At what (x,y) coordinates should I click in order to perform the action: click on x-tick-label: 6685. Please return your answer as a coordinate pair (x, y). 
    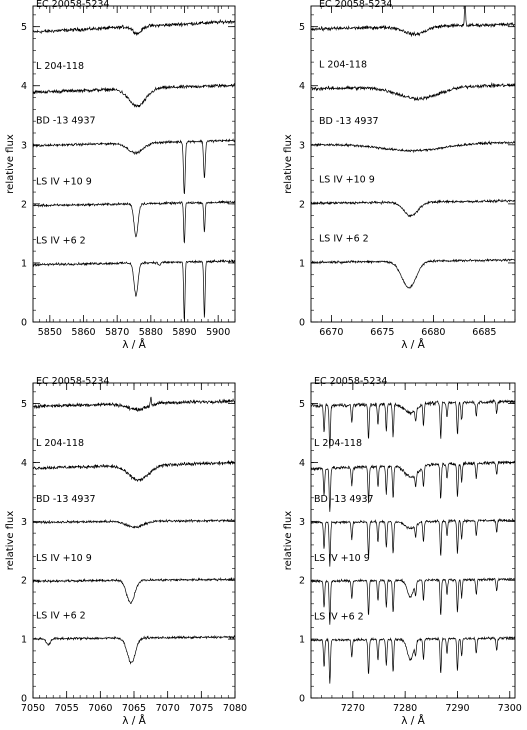
    Looking at the image, I should click on (484, 332).